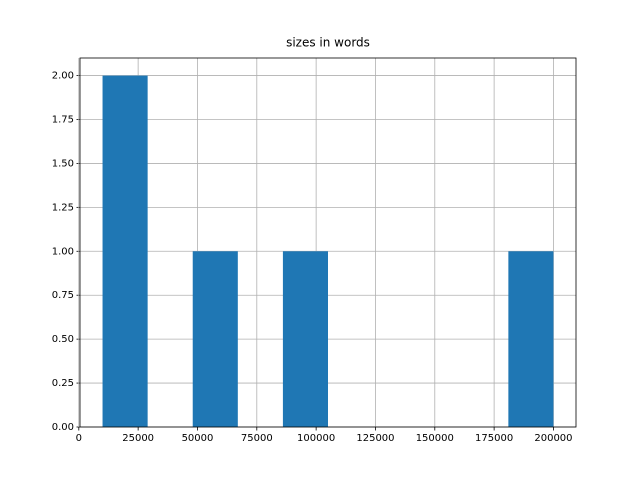 The image size is (640, 480). What do you see at coordinates (198, 438) in the screenshot?
I see `x-tick-label: 50000` at bounding box center [198, 438].